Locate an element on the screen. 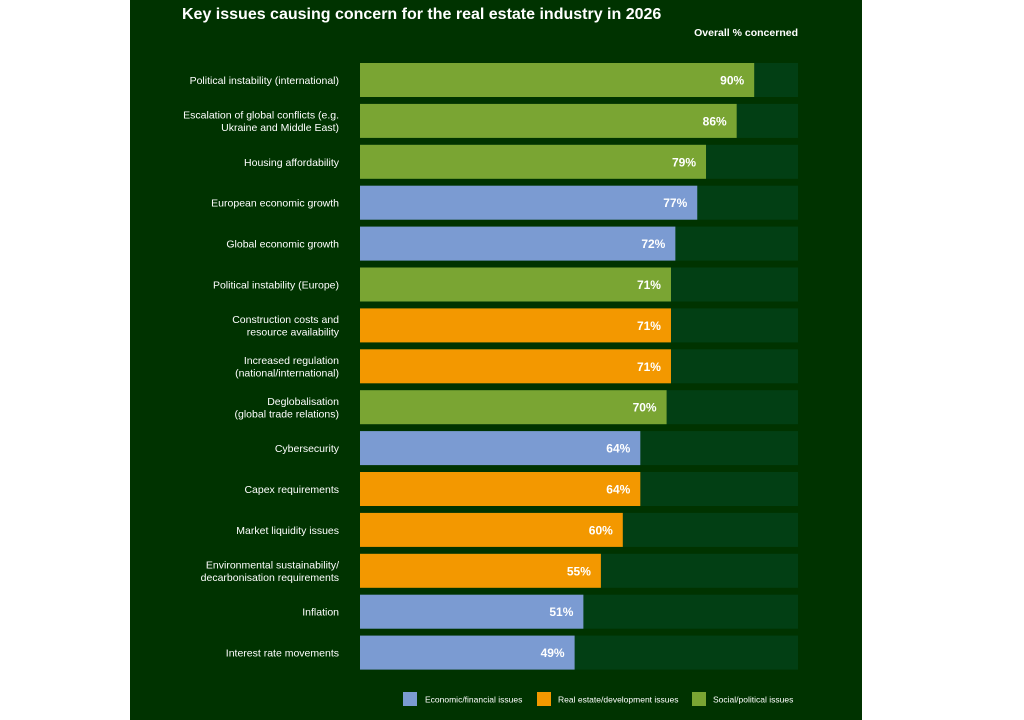  category-label: Environmental sustainability/ is located at coordinates (272, 566).